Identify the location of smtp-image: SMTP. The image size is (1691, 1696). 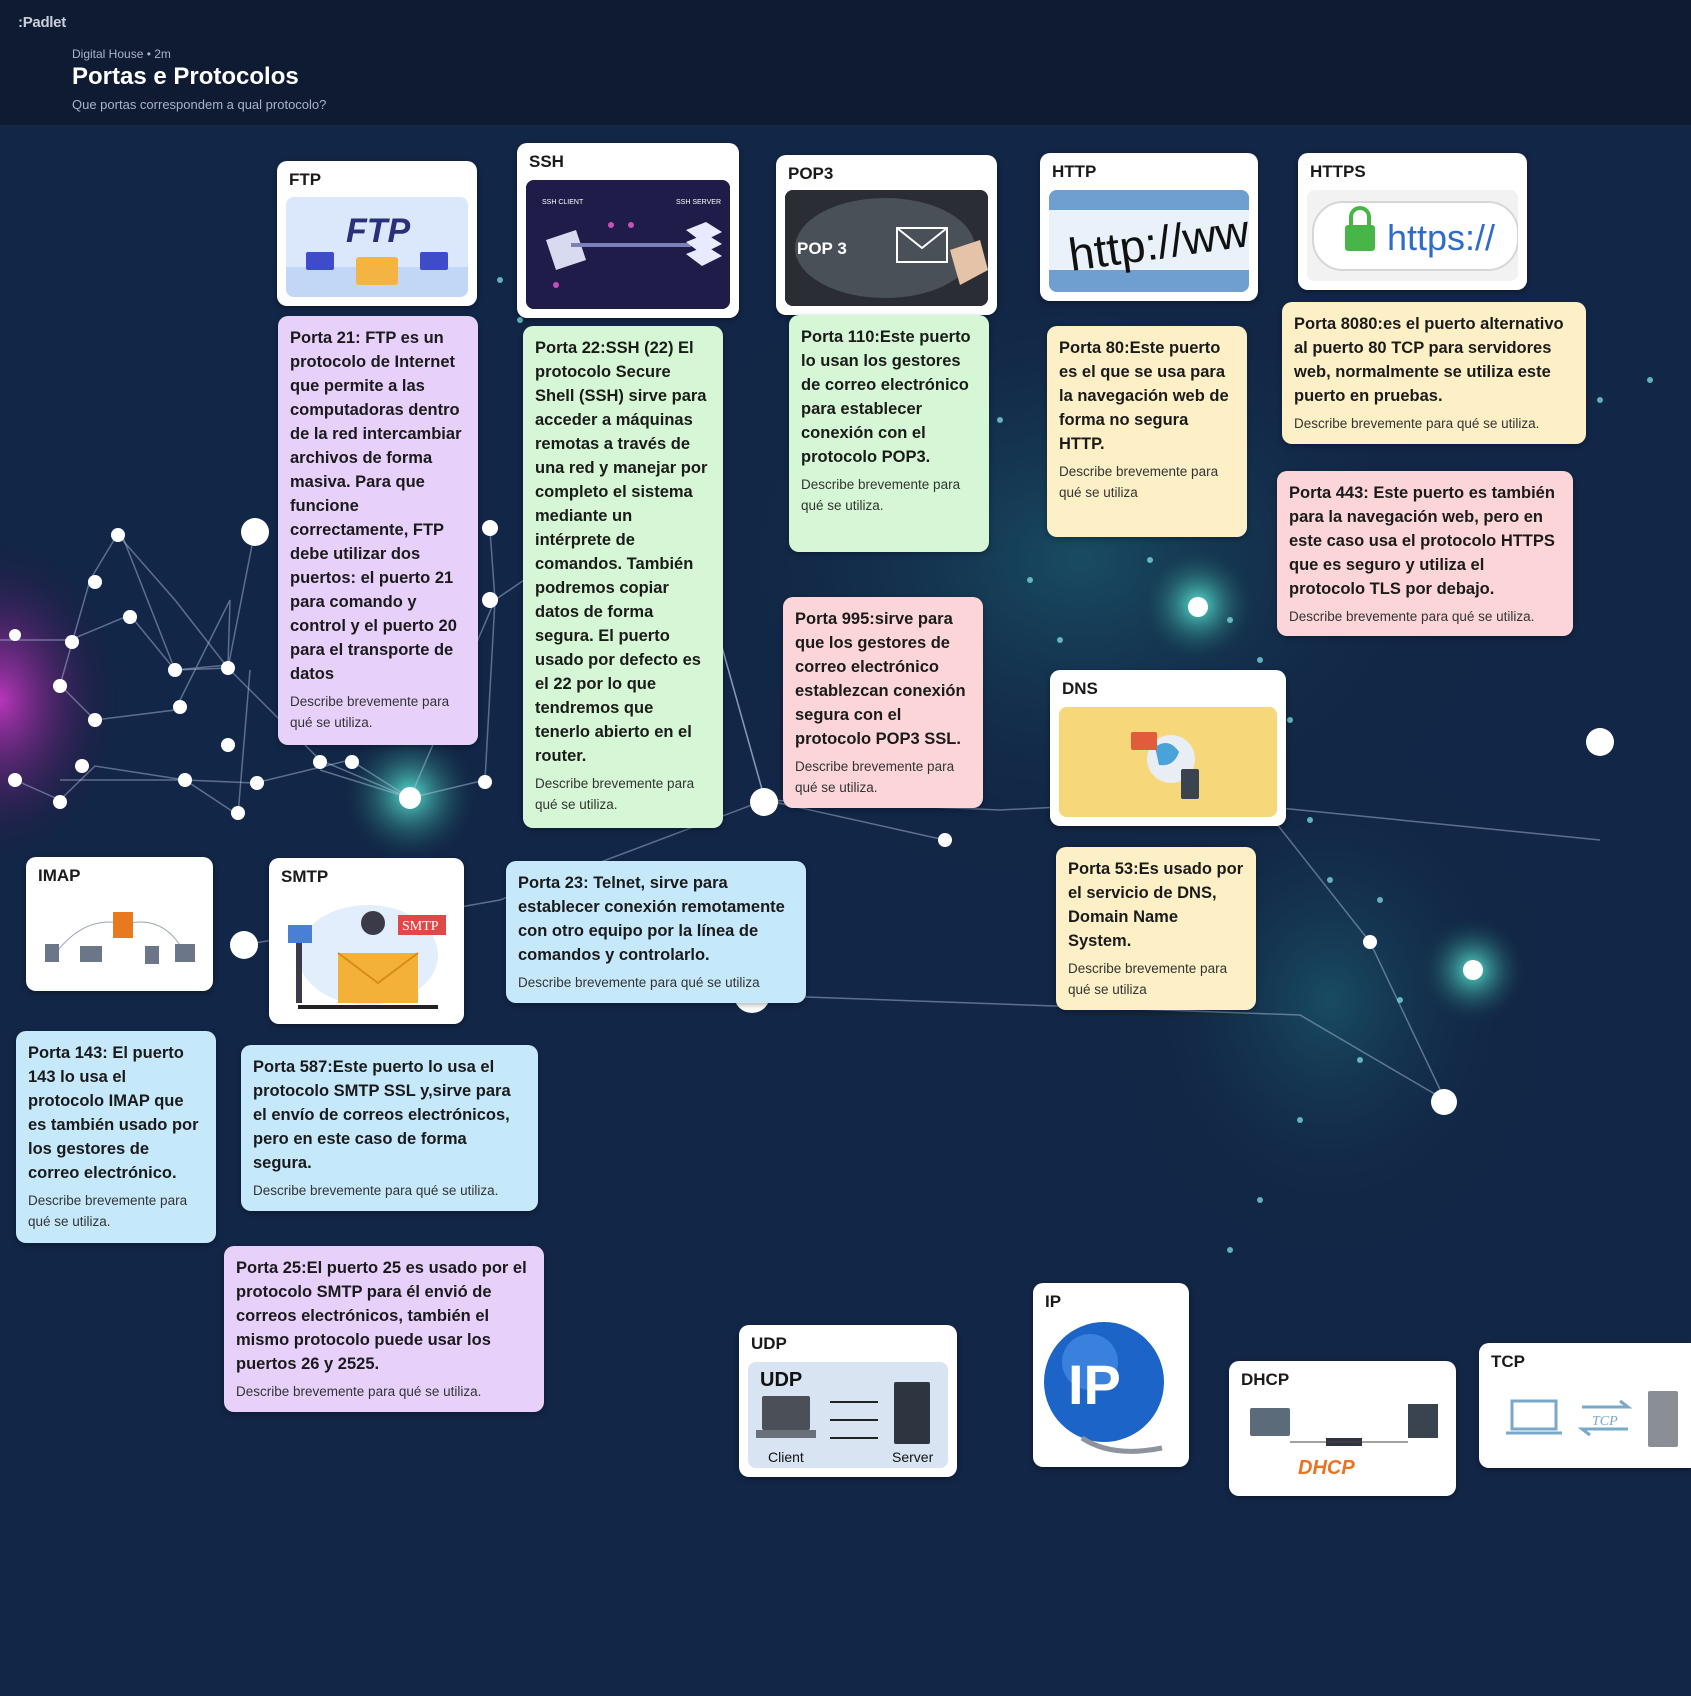
(366, 955).